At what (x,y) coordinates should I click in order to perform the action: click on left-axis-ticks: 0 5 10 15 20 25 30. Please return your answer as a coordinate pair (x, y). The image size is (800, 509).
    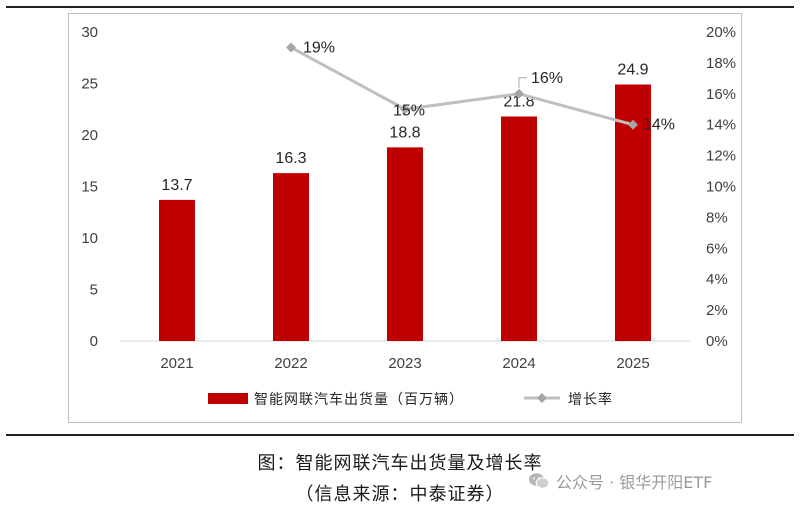
    Looking at the image, I should click on (89, 187).